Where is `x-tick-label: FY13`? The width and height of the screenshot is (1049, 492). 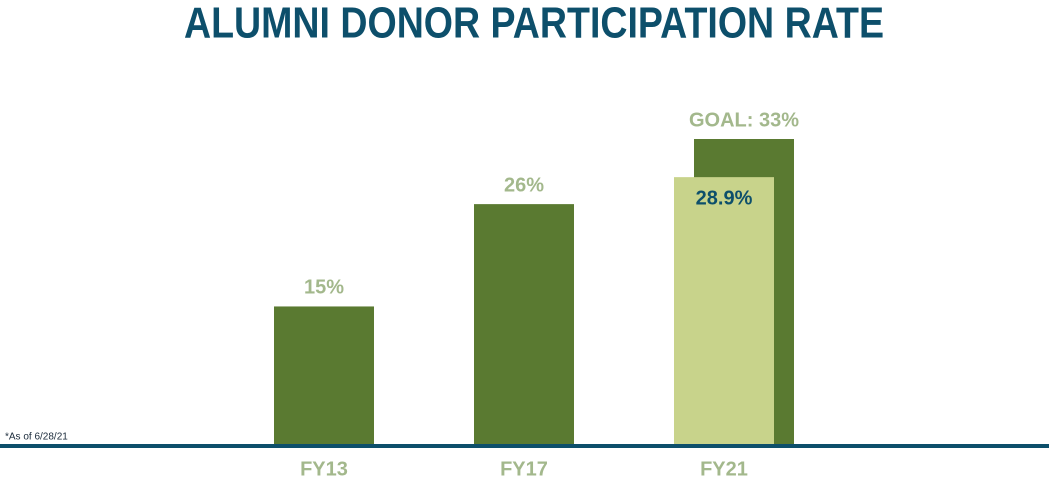
x-tick-label: FY13 is located at coordinates (324, 469).